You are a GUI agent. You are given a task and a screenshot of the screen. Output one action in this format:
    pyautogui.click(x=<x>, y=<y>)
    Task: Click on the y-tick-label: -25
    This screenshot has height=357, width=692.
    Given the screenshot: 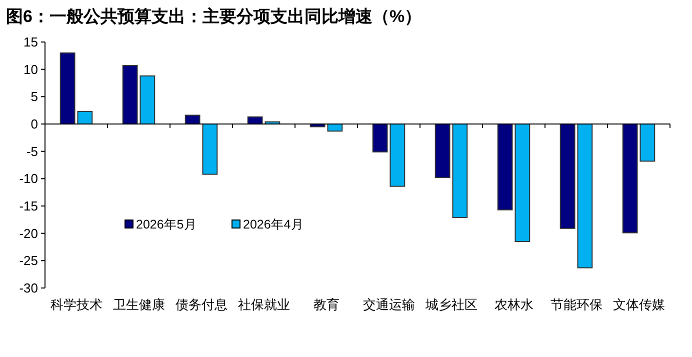 What is the action you would take?
    pyautogui.click(x=28, y=260)
    